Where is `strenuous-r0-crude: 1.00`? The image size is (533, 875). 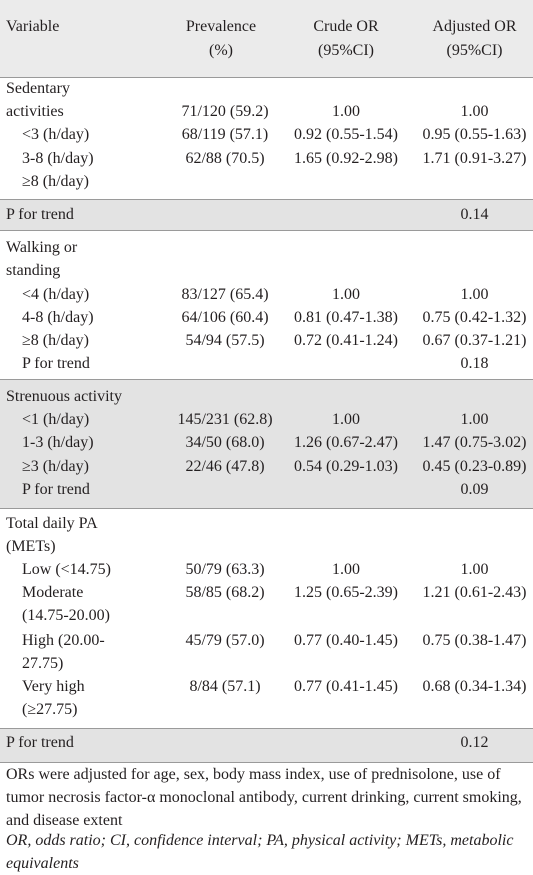
strenuous-r0-crude: 1.00 is located at coordinates (346, 419).